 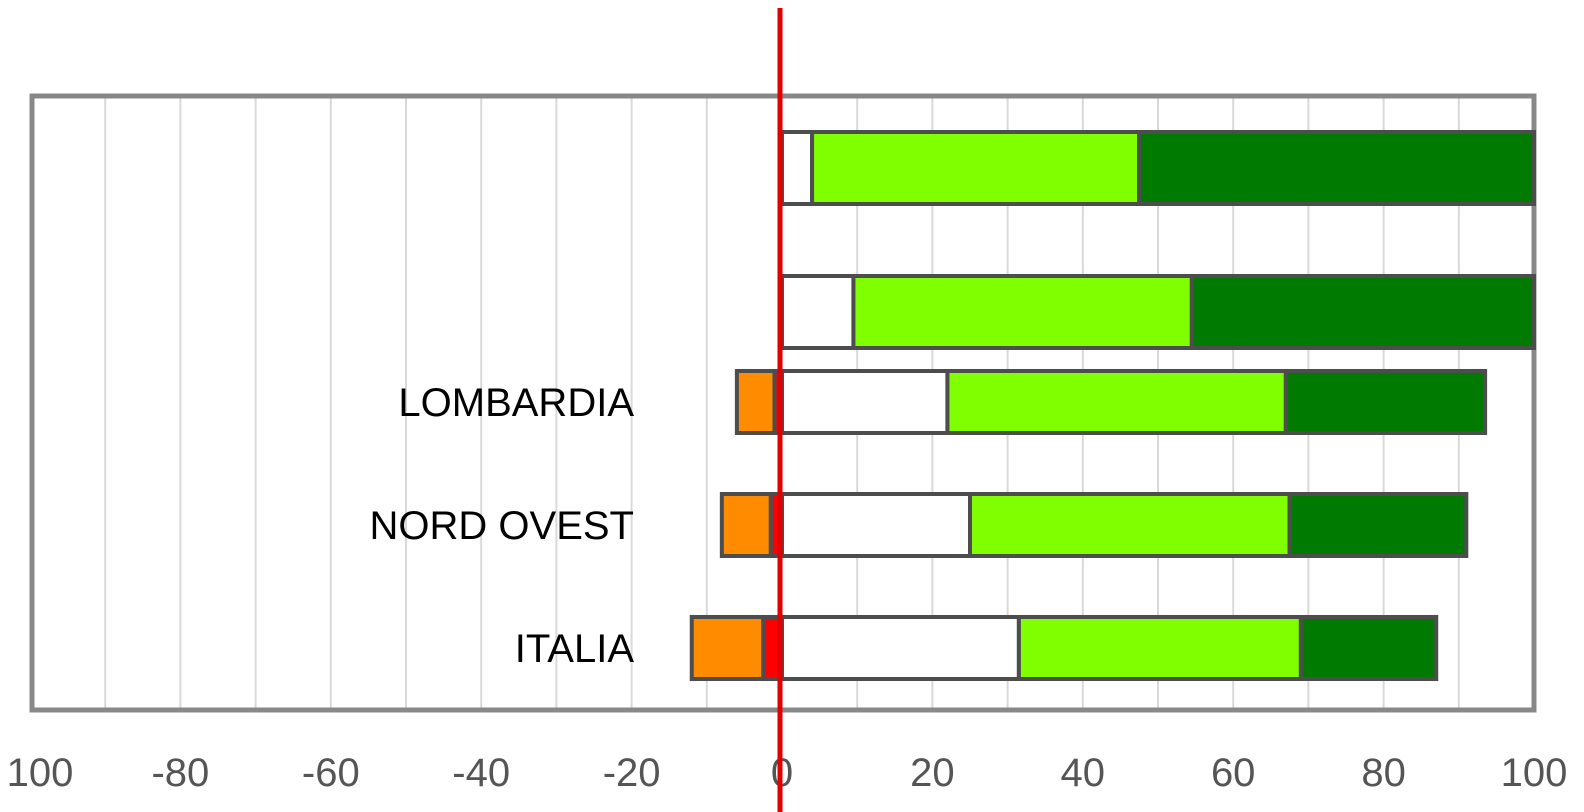 What do you see at coordinates (632, 773) in the screenshot?
I see `x-tick-label: -20` at bounding box center [632, 773].